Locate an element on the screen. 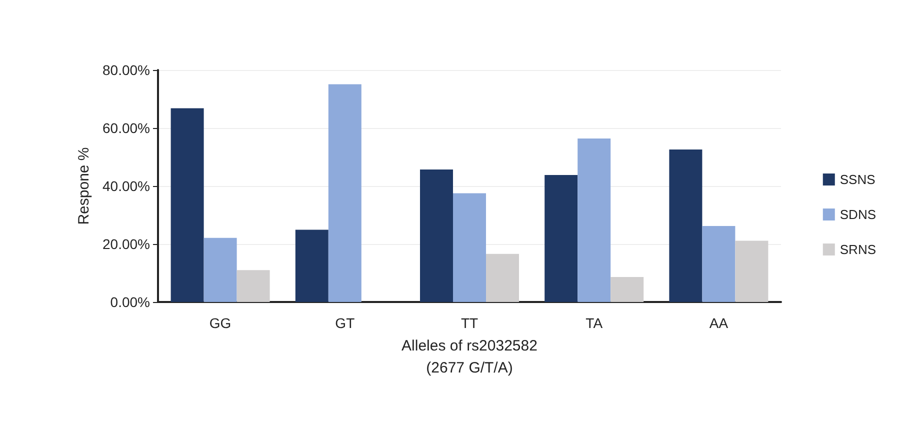 The width and height of the screenshot is (909, 429). x-tick-label: GG is located at coordinates (220, 323).